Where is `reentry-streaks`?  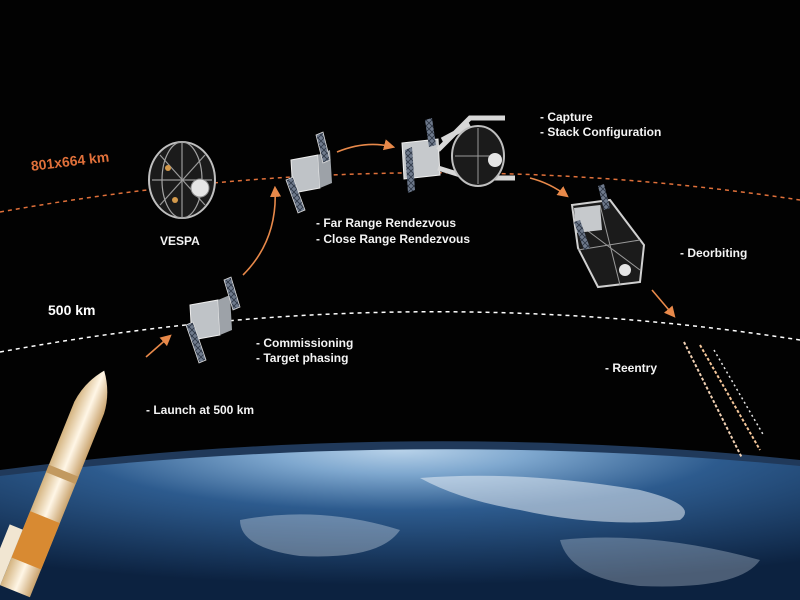
reentry-streaks is located at coordinates (724, 400).